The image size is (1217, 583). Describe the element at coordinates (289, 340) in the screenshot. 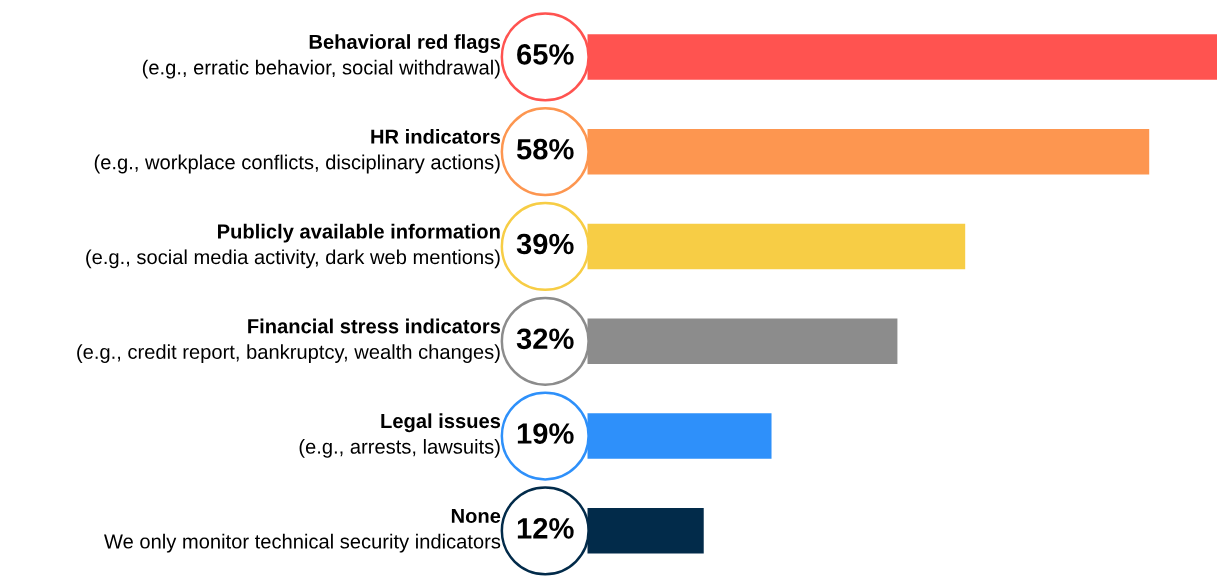

I see `y-tick-label: Financial stress indicators (e.g., credit report, bankruptcy, wealth changes)` at that location.